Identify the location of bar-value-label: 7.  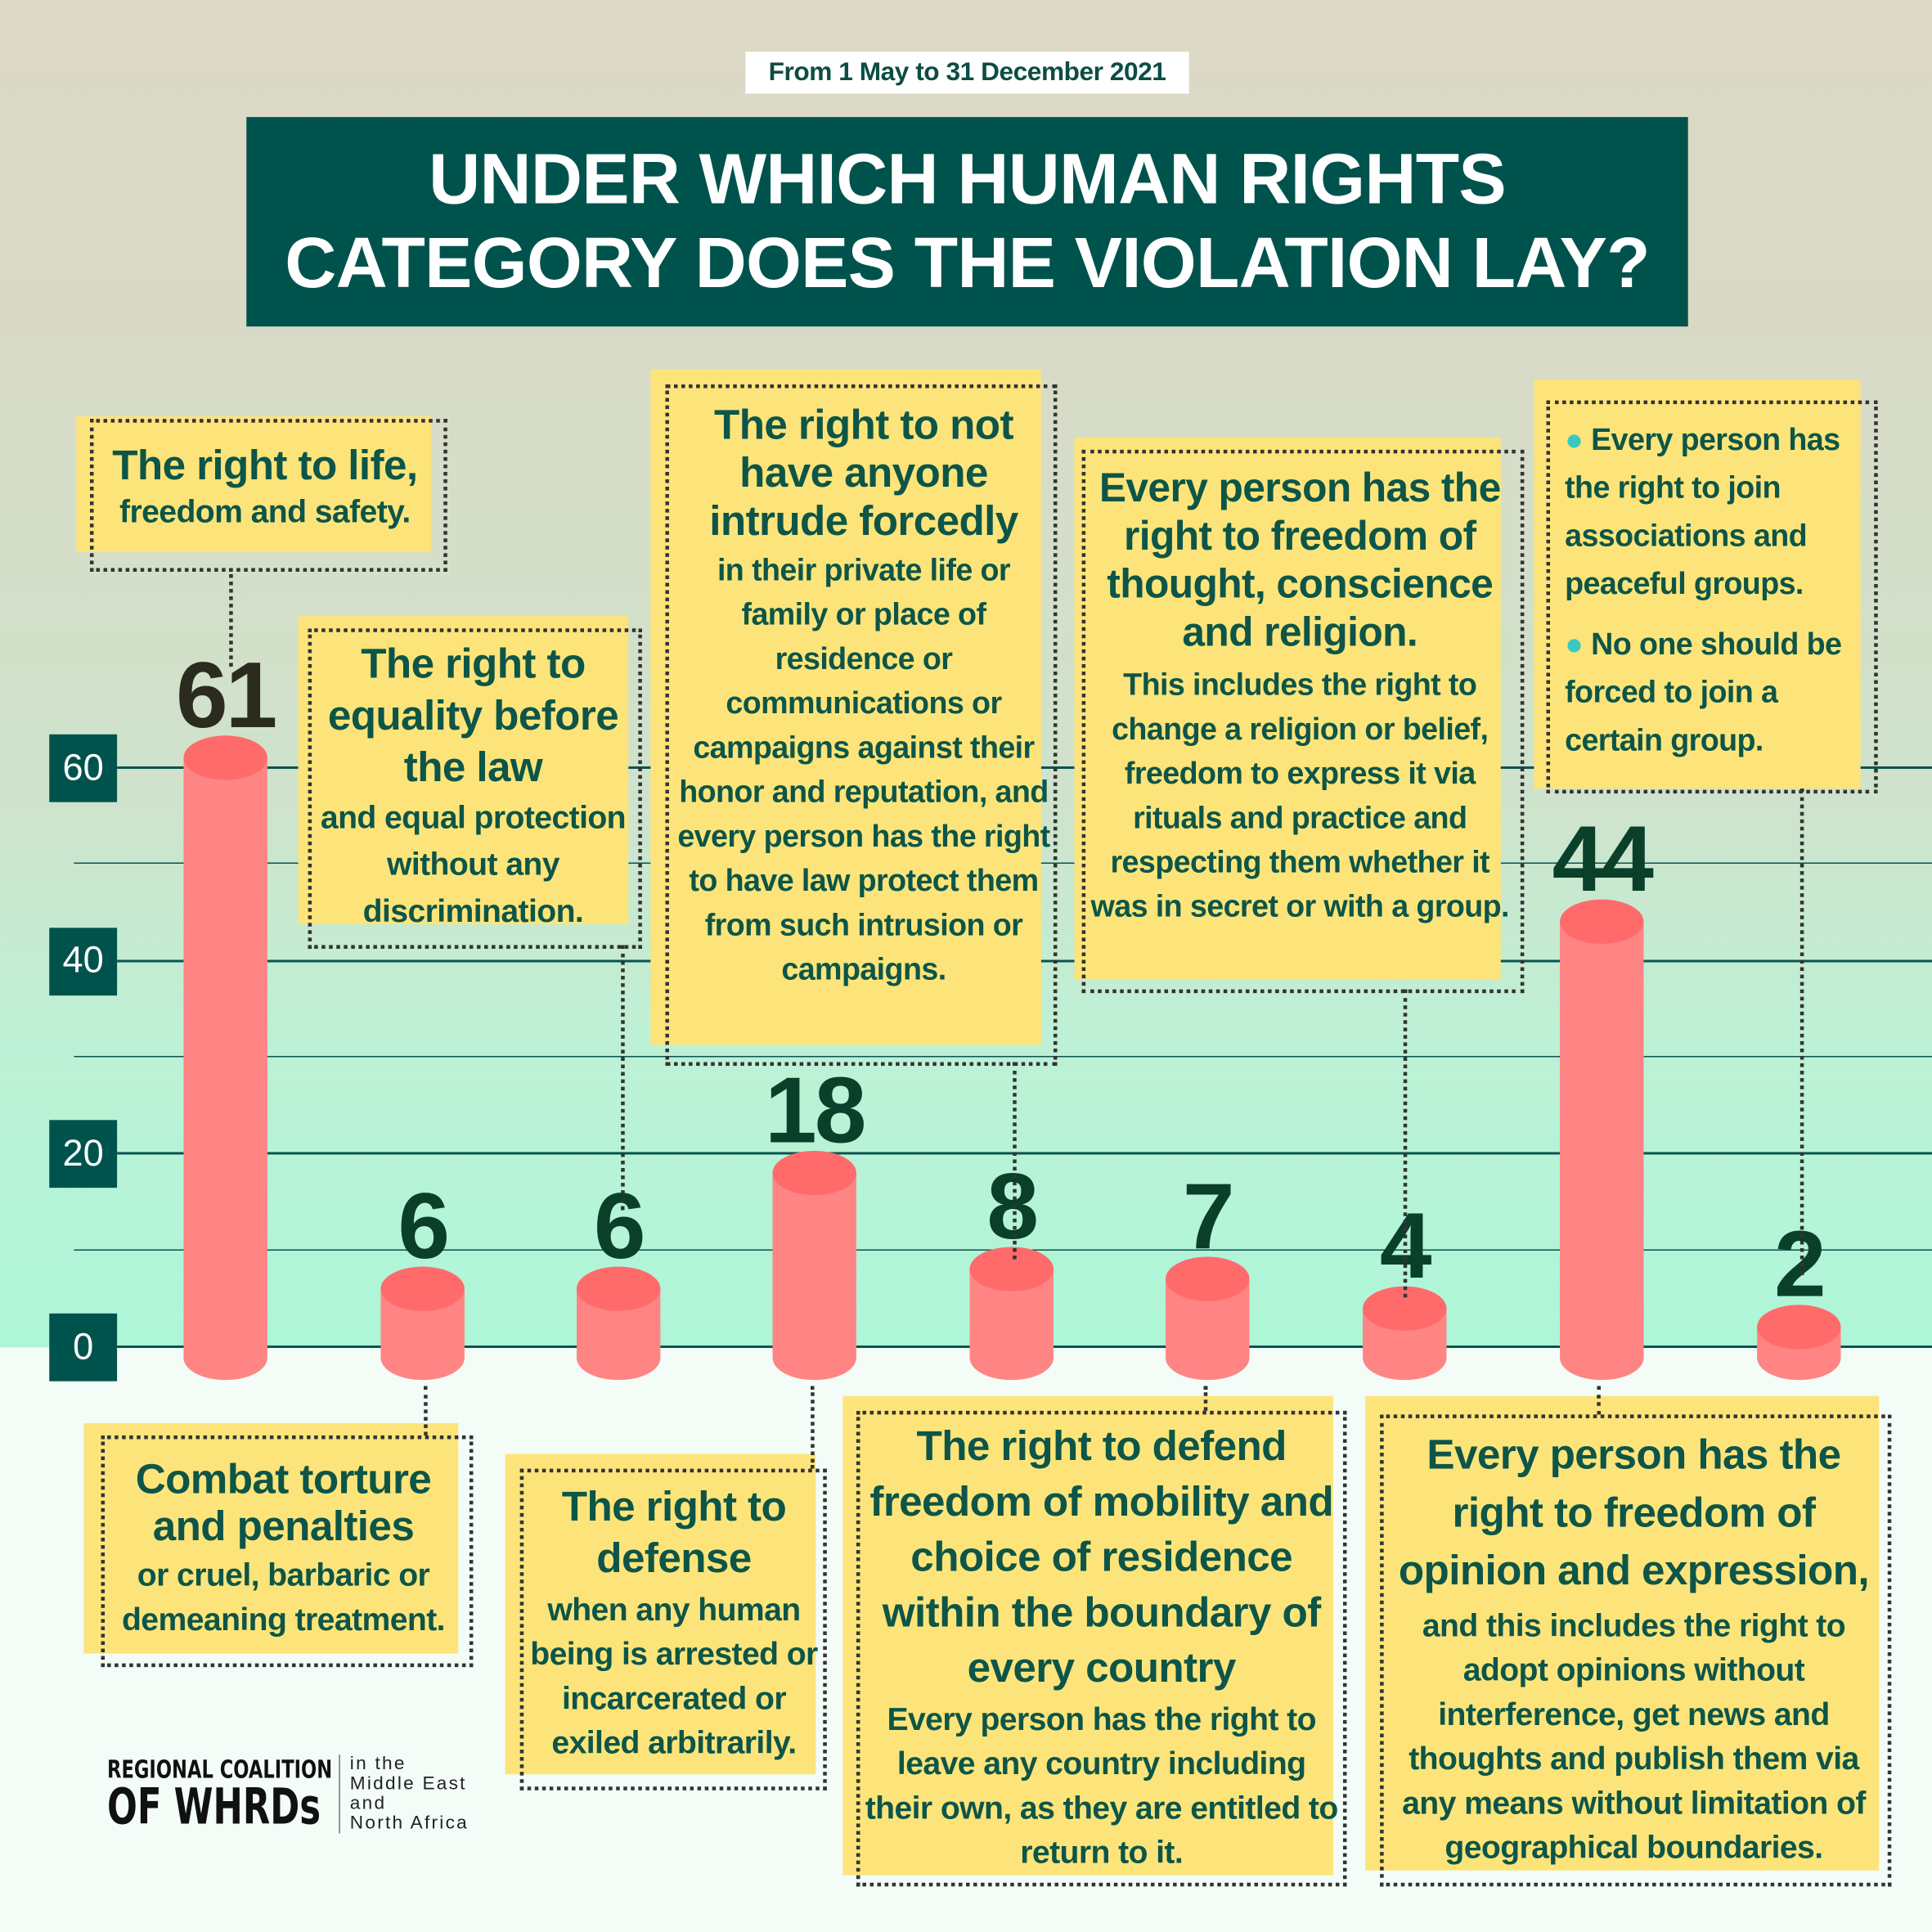
(1209, 1217).